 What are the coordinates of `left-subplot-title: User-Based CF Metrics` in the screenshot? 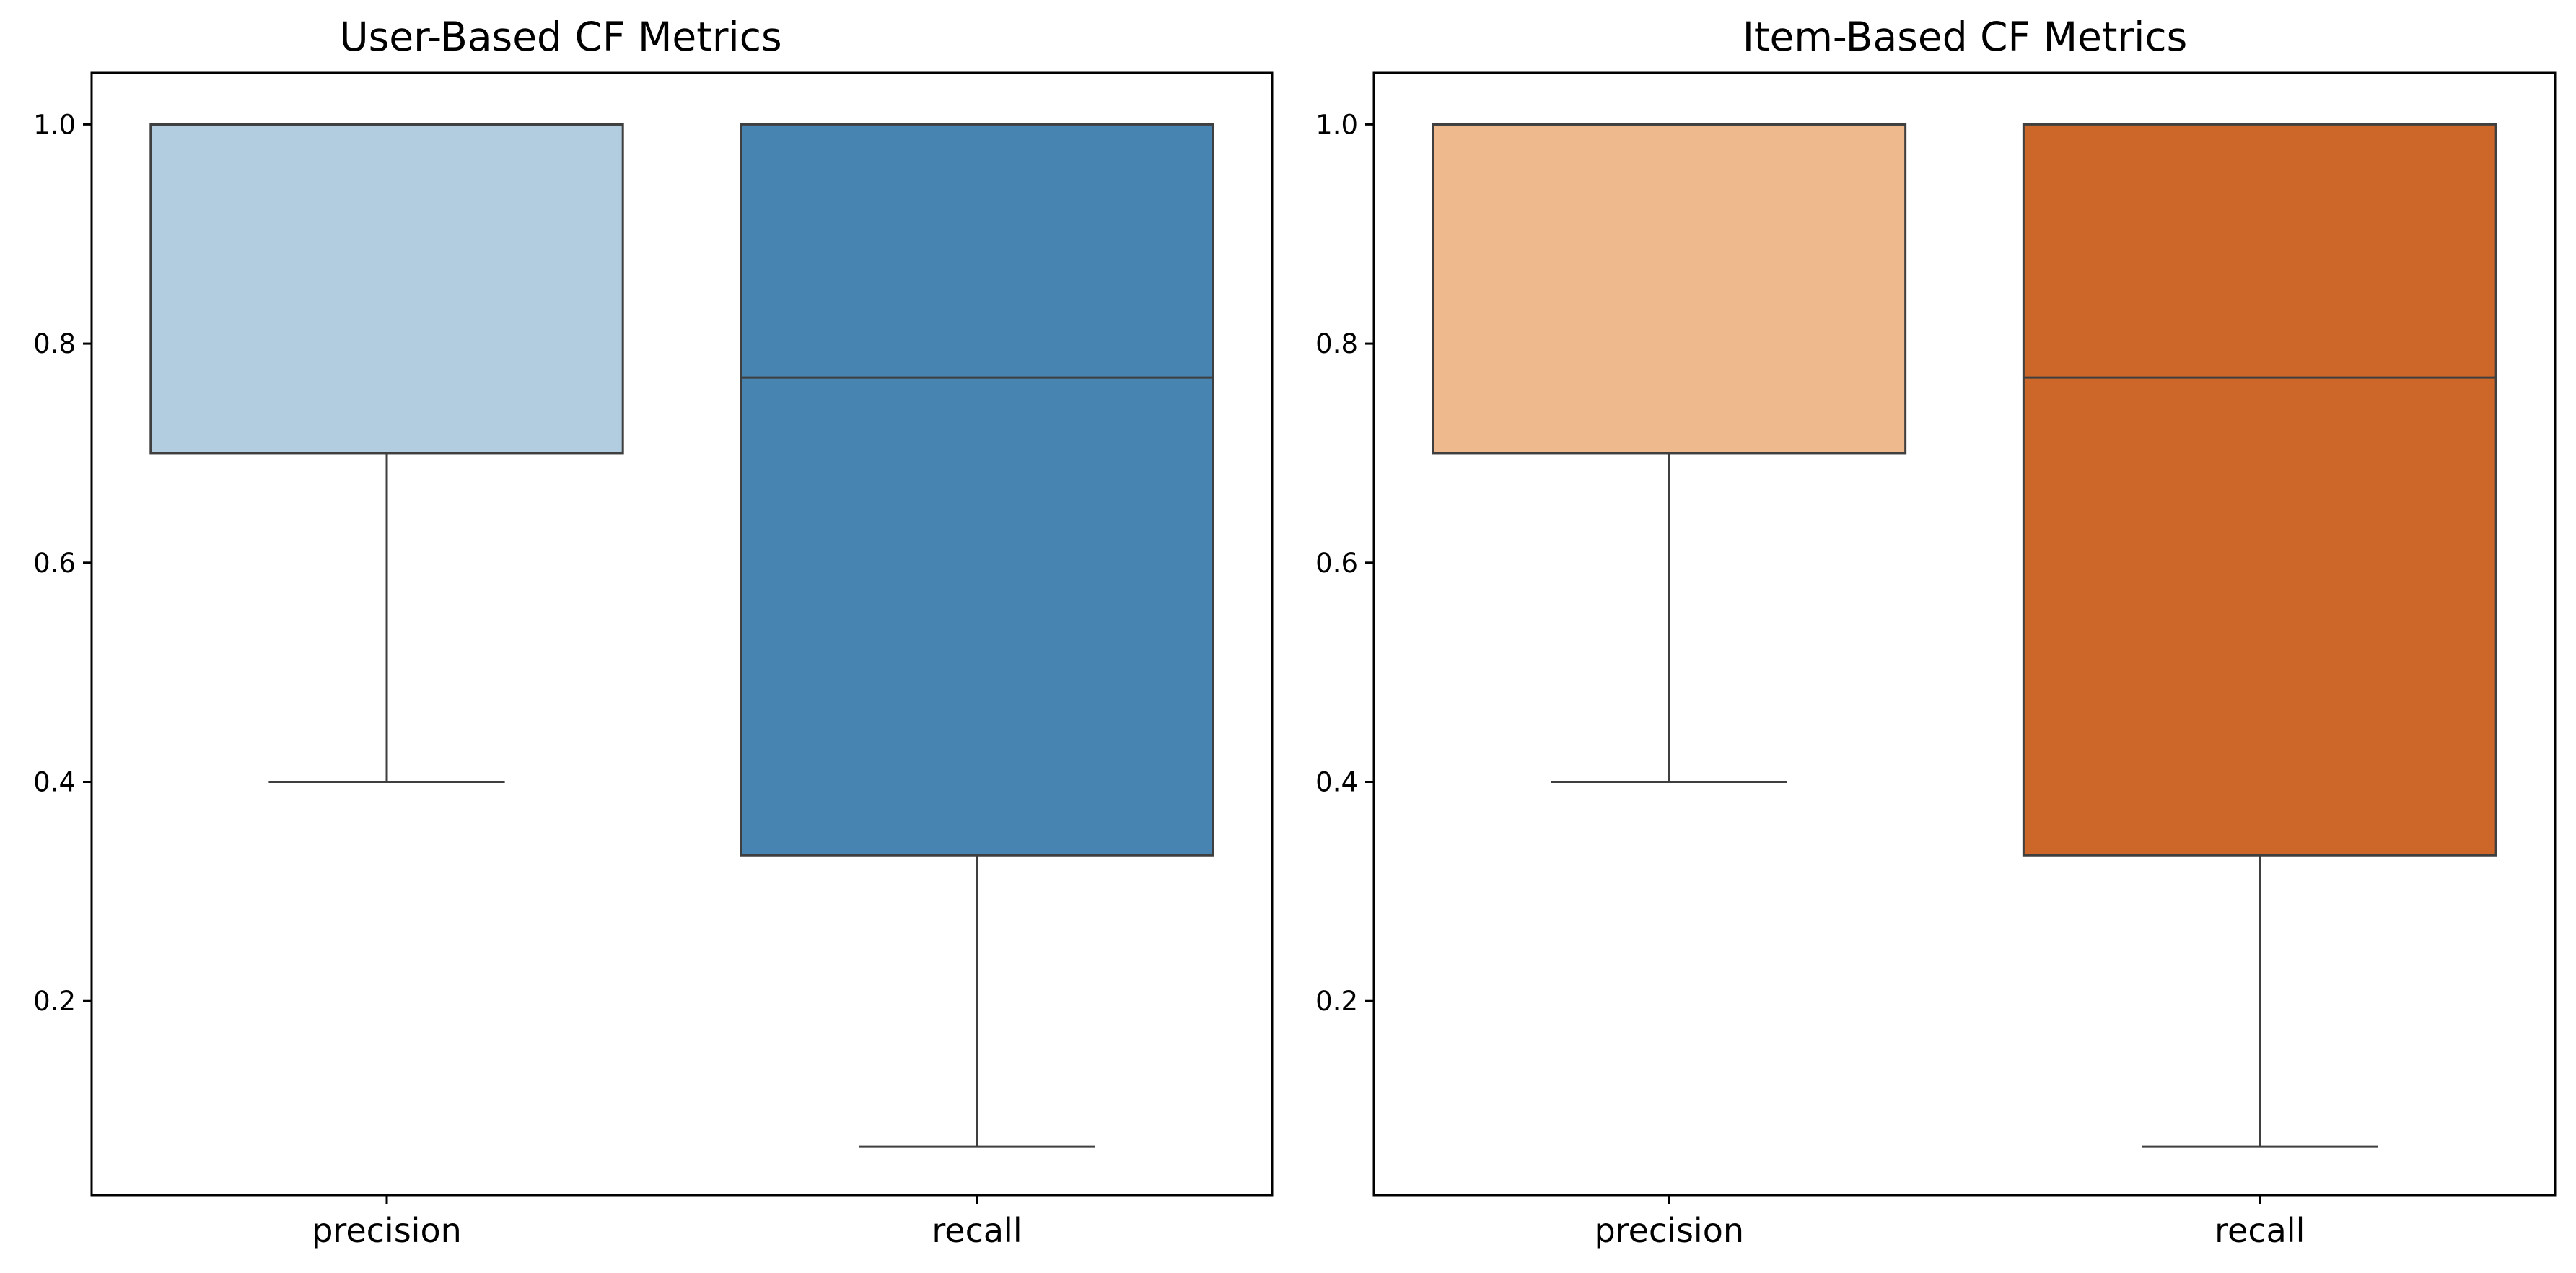 It's located at (560, 37).